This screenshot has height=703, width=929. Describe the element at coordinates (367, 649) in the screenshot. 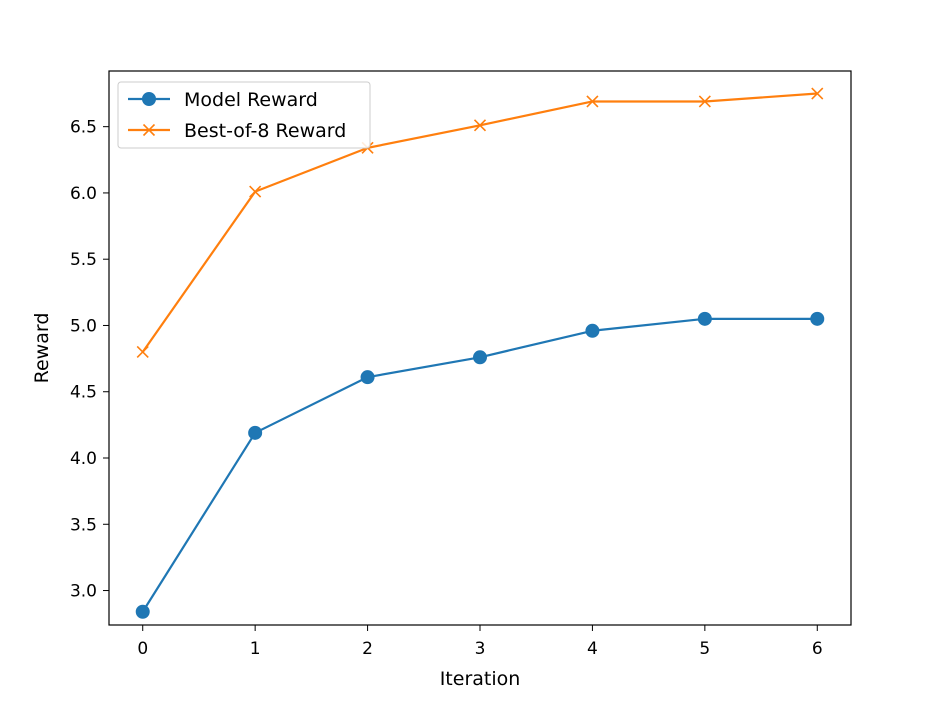

I see `x-tick-label: 2` at that location.